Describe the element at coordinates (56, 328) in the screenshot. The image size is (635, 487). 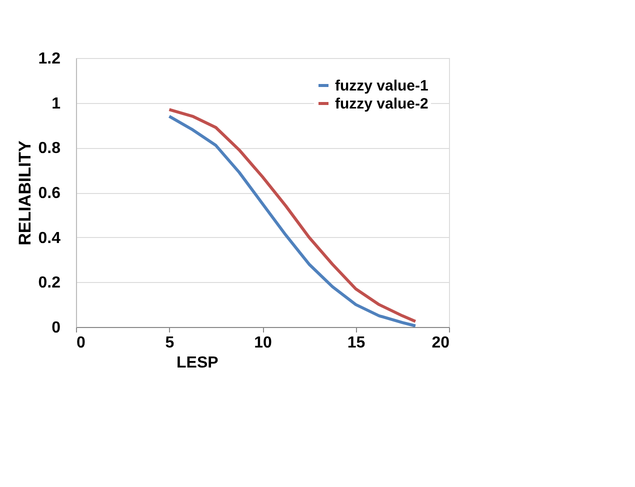
I see `y-tick-label: 0` at that location.